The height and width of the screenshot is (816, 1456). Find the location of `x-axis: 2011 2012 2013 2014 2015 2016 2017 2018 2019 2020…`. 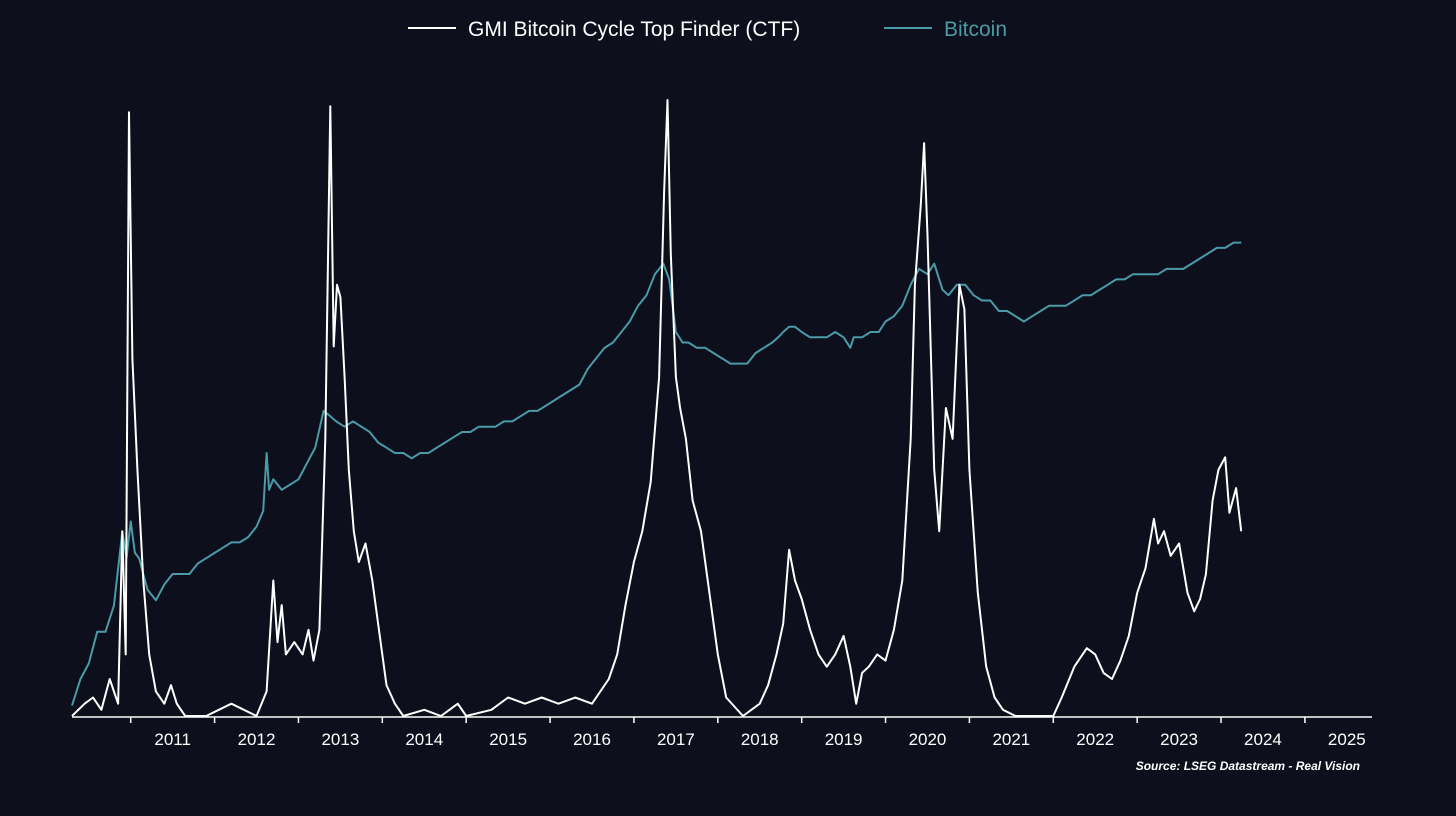

x-axis: 2011 2012 2013 2014 2015 2016 2017 2018 2019 2020… is located at coordinates (722, 732).